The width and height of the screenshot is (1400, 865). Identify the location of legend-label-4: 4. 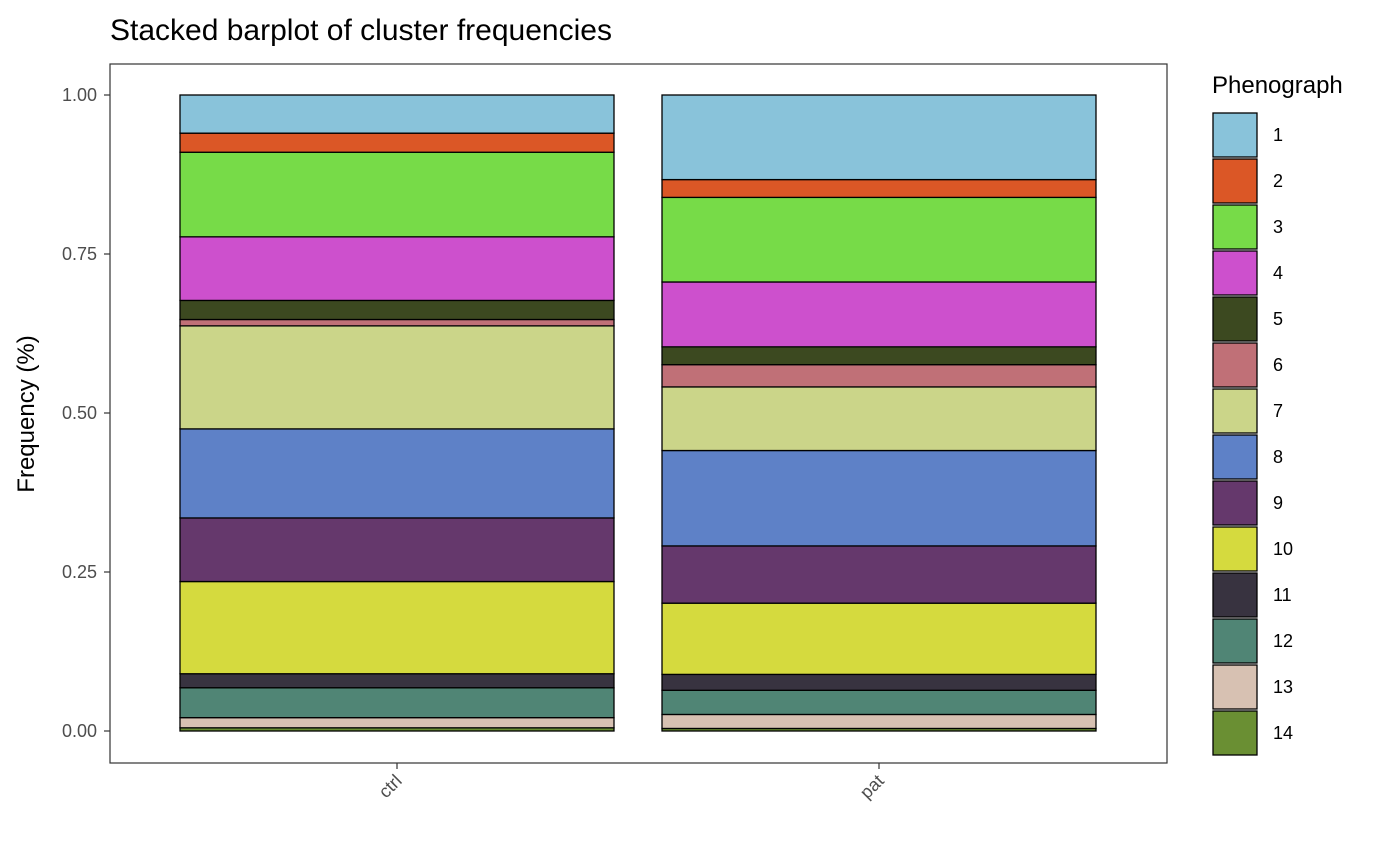
(1278, 273).